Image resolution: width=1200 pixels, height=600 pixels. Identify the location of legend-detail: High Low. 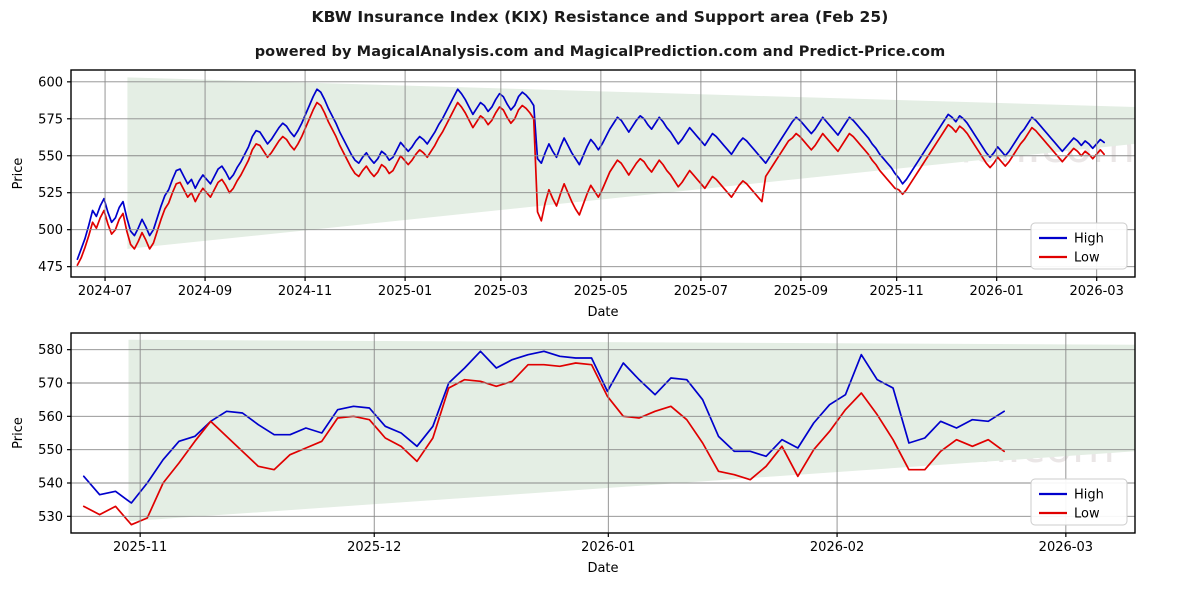
(1079, 502).